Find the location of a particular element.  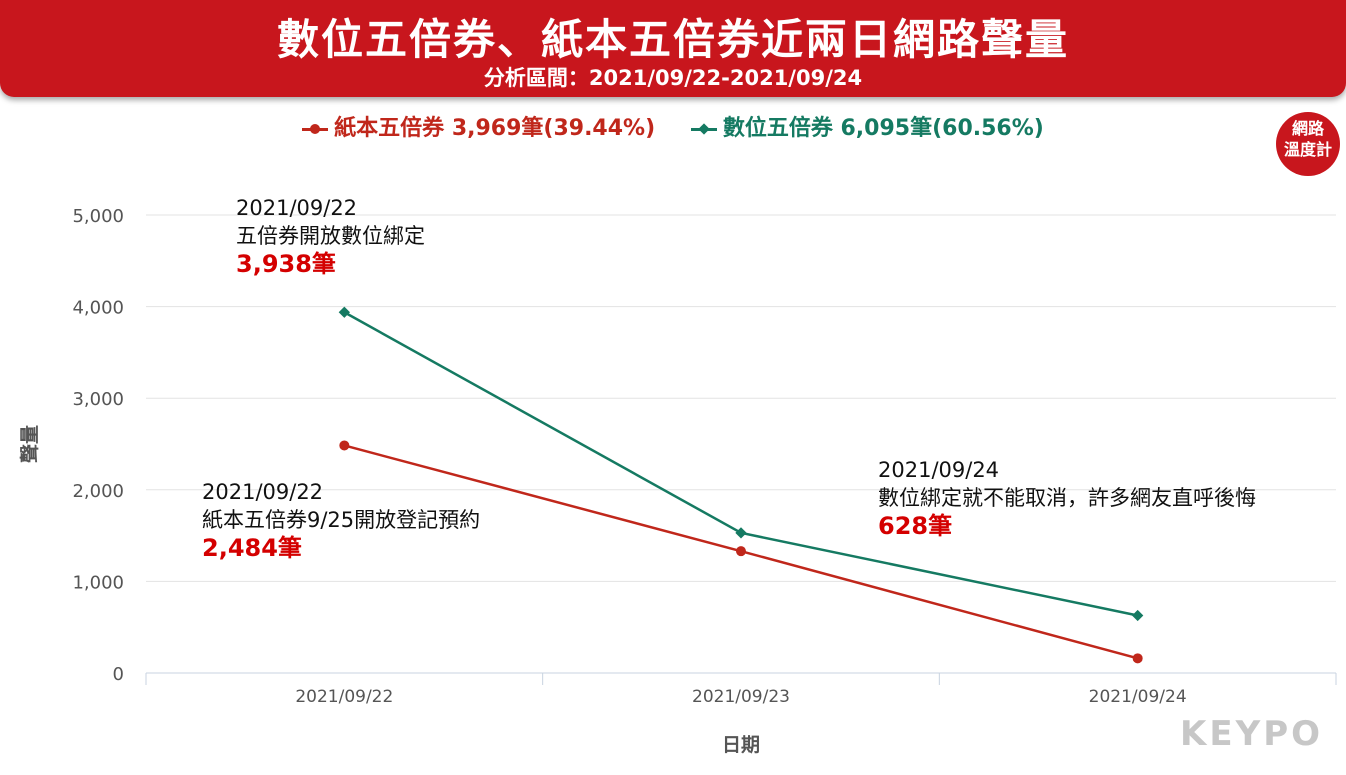

x-axis-title: 日期 is located at coordinates (741, 745).